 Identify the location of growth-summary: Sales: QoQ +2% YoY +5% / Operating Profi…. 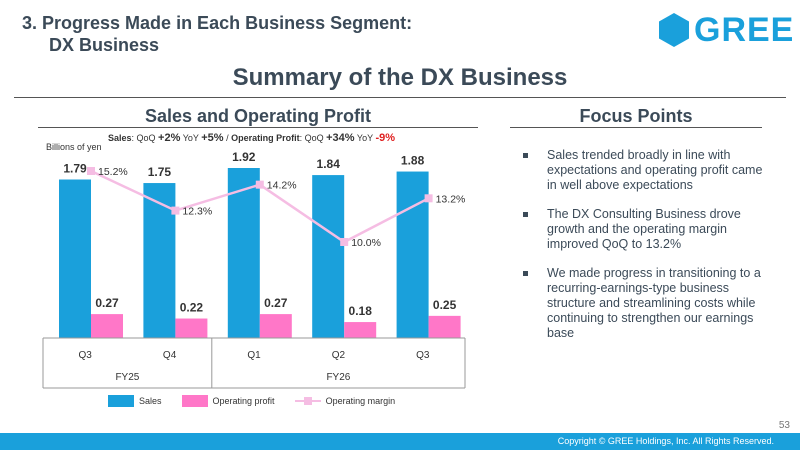
(251, 138).